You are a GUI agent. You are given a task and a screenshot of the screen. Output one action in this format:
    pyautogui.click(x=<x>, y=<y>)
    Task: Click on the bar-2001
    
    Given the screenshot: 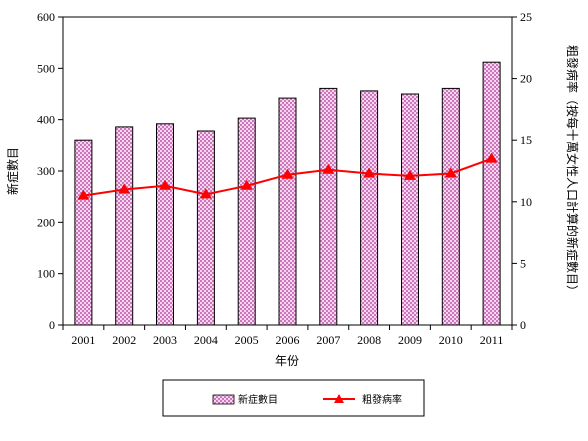 What is the action you would take?
    pyautogui.click(x=83, y=232)
    